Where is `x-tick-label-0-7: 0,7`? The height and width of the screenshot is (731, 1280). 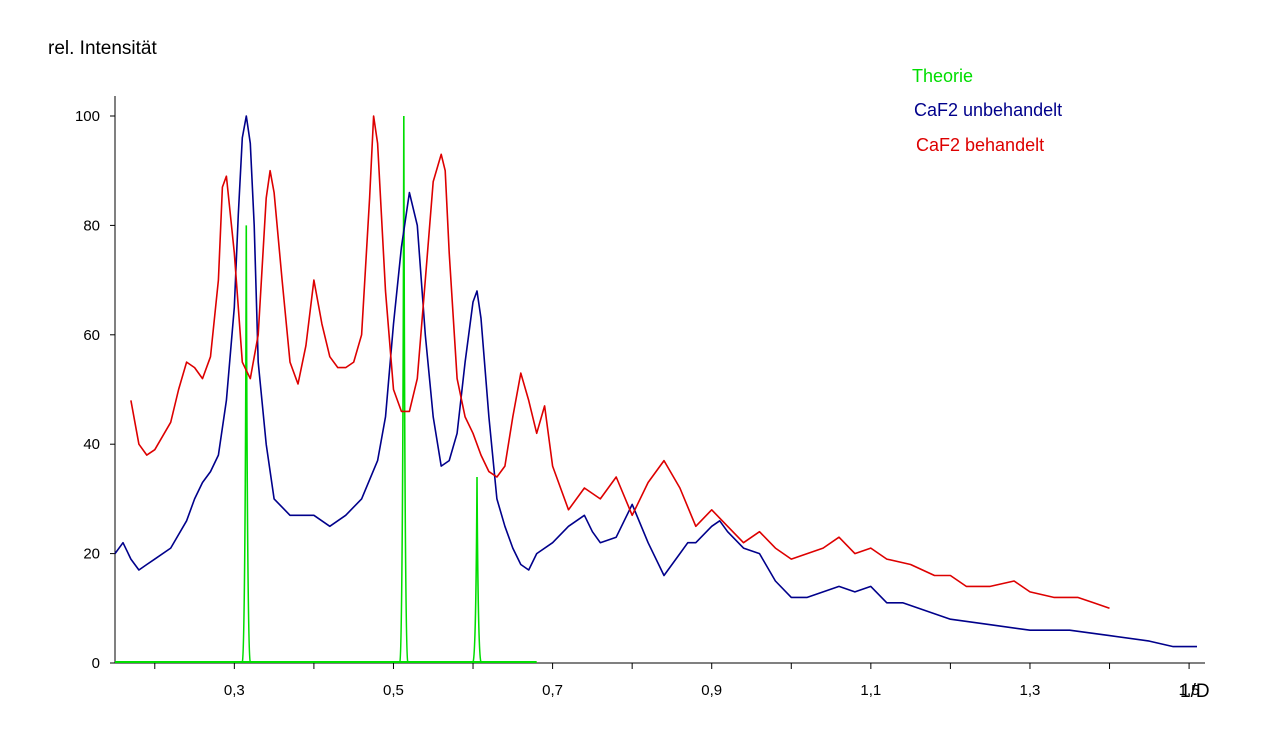 x-tick-label-0-7: 0,7 is located at coordinates (552, 690).